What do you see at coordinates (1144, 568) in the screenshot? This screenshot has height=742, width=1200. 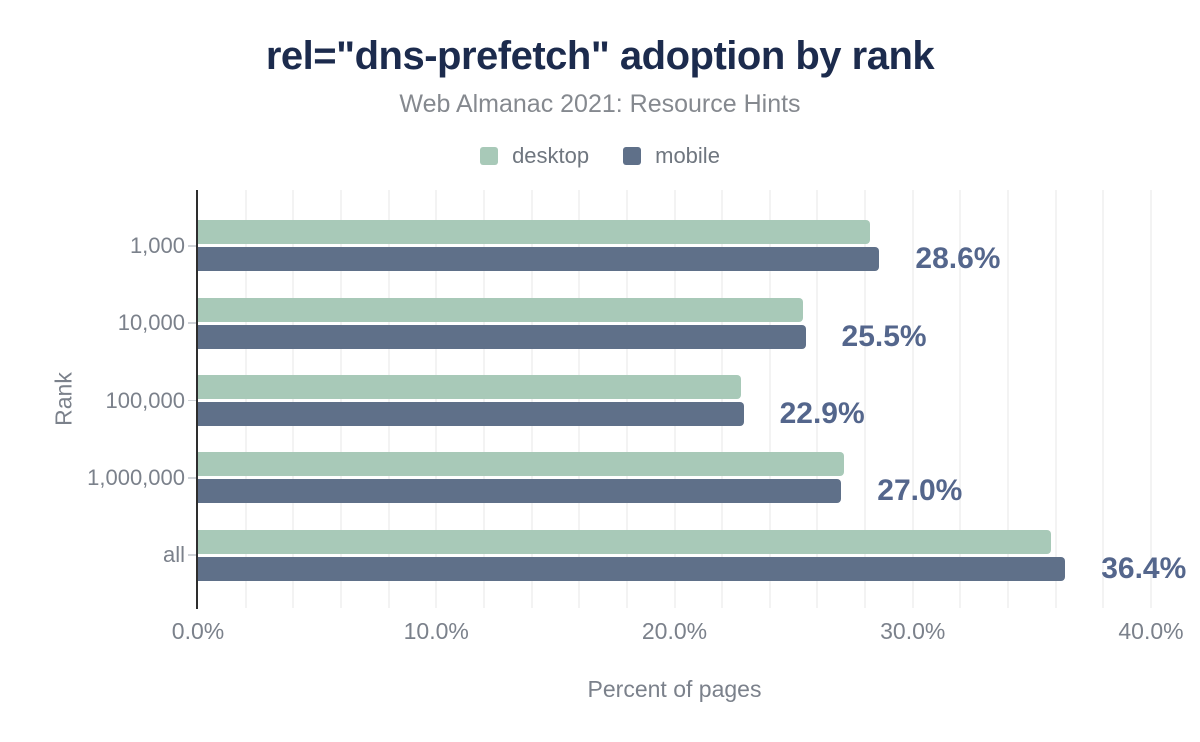 I see `data-label: 36.4%` at bounding box center [1144, 568].